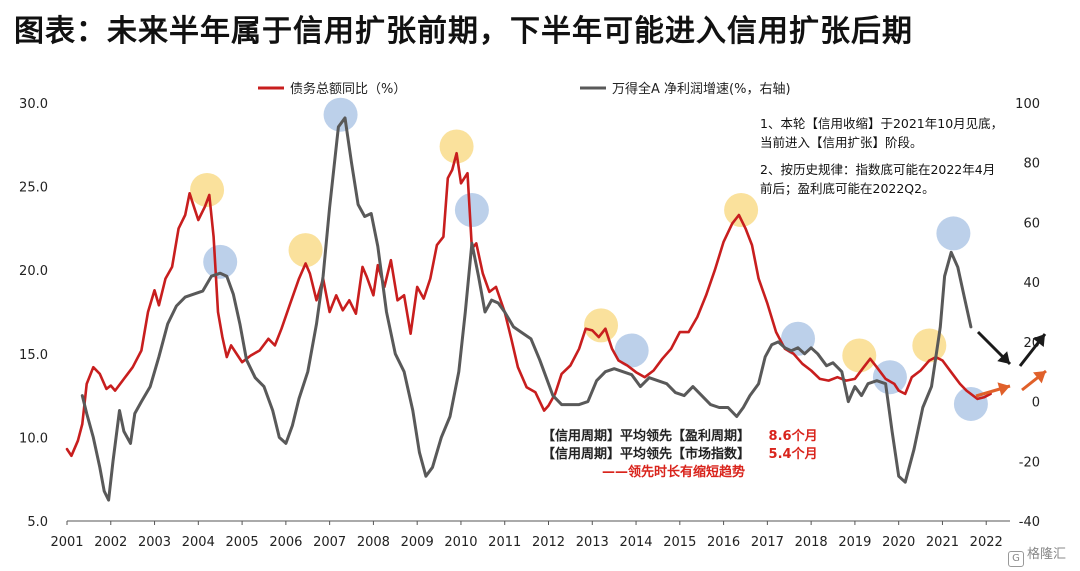  What do you see at coordinates (198, 542) in the screenshot?
I see `x-tick-label: 2004` at bounding box center [198, 542].